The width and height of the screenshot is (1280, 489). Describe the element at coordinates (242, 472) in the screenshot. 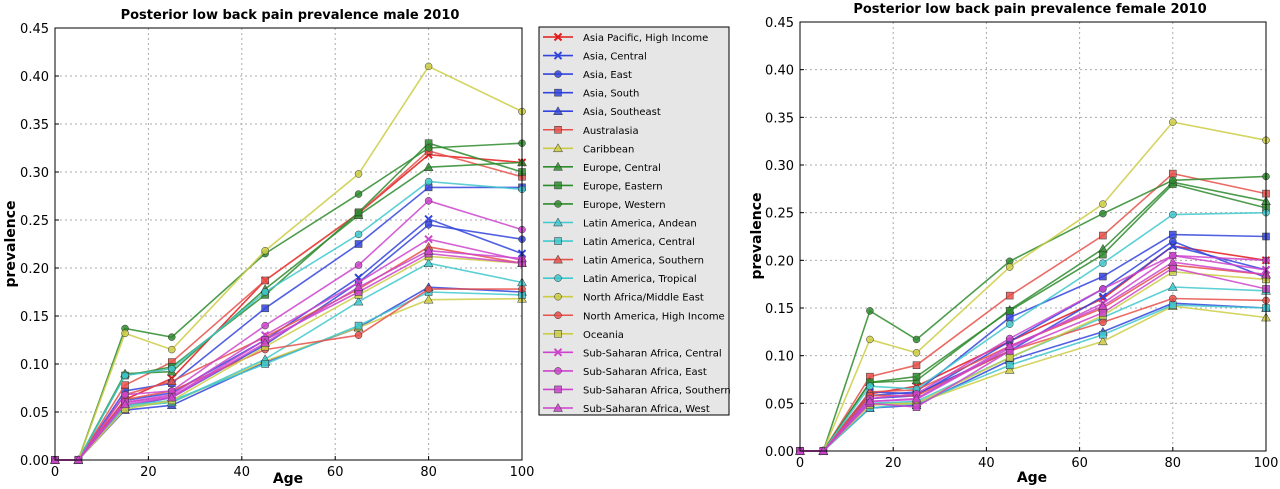

I see `x-tick-label: 40` at that location.